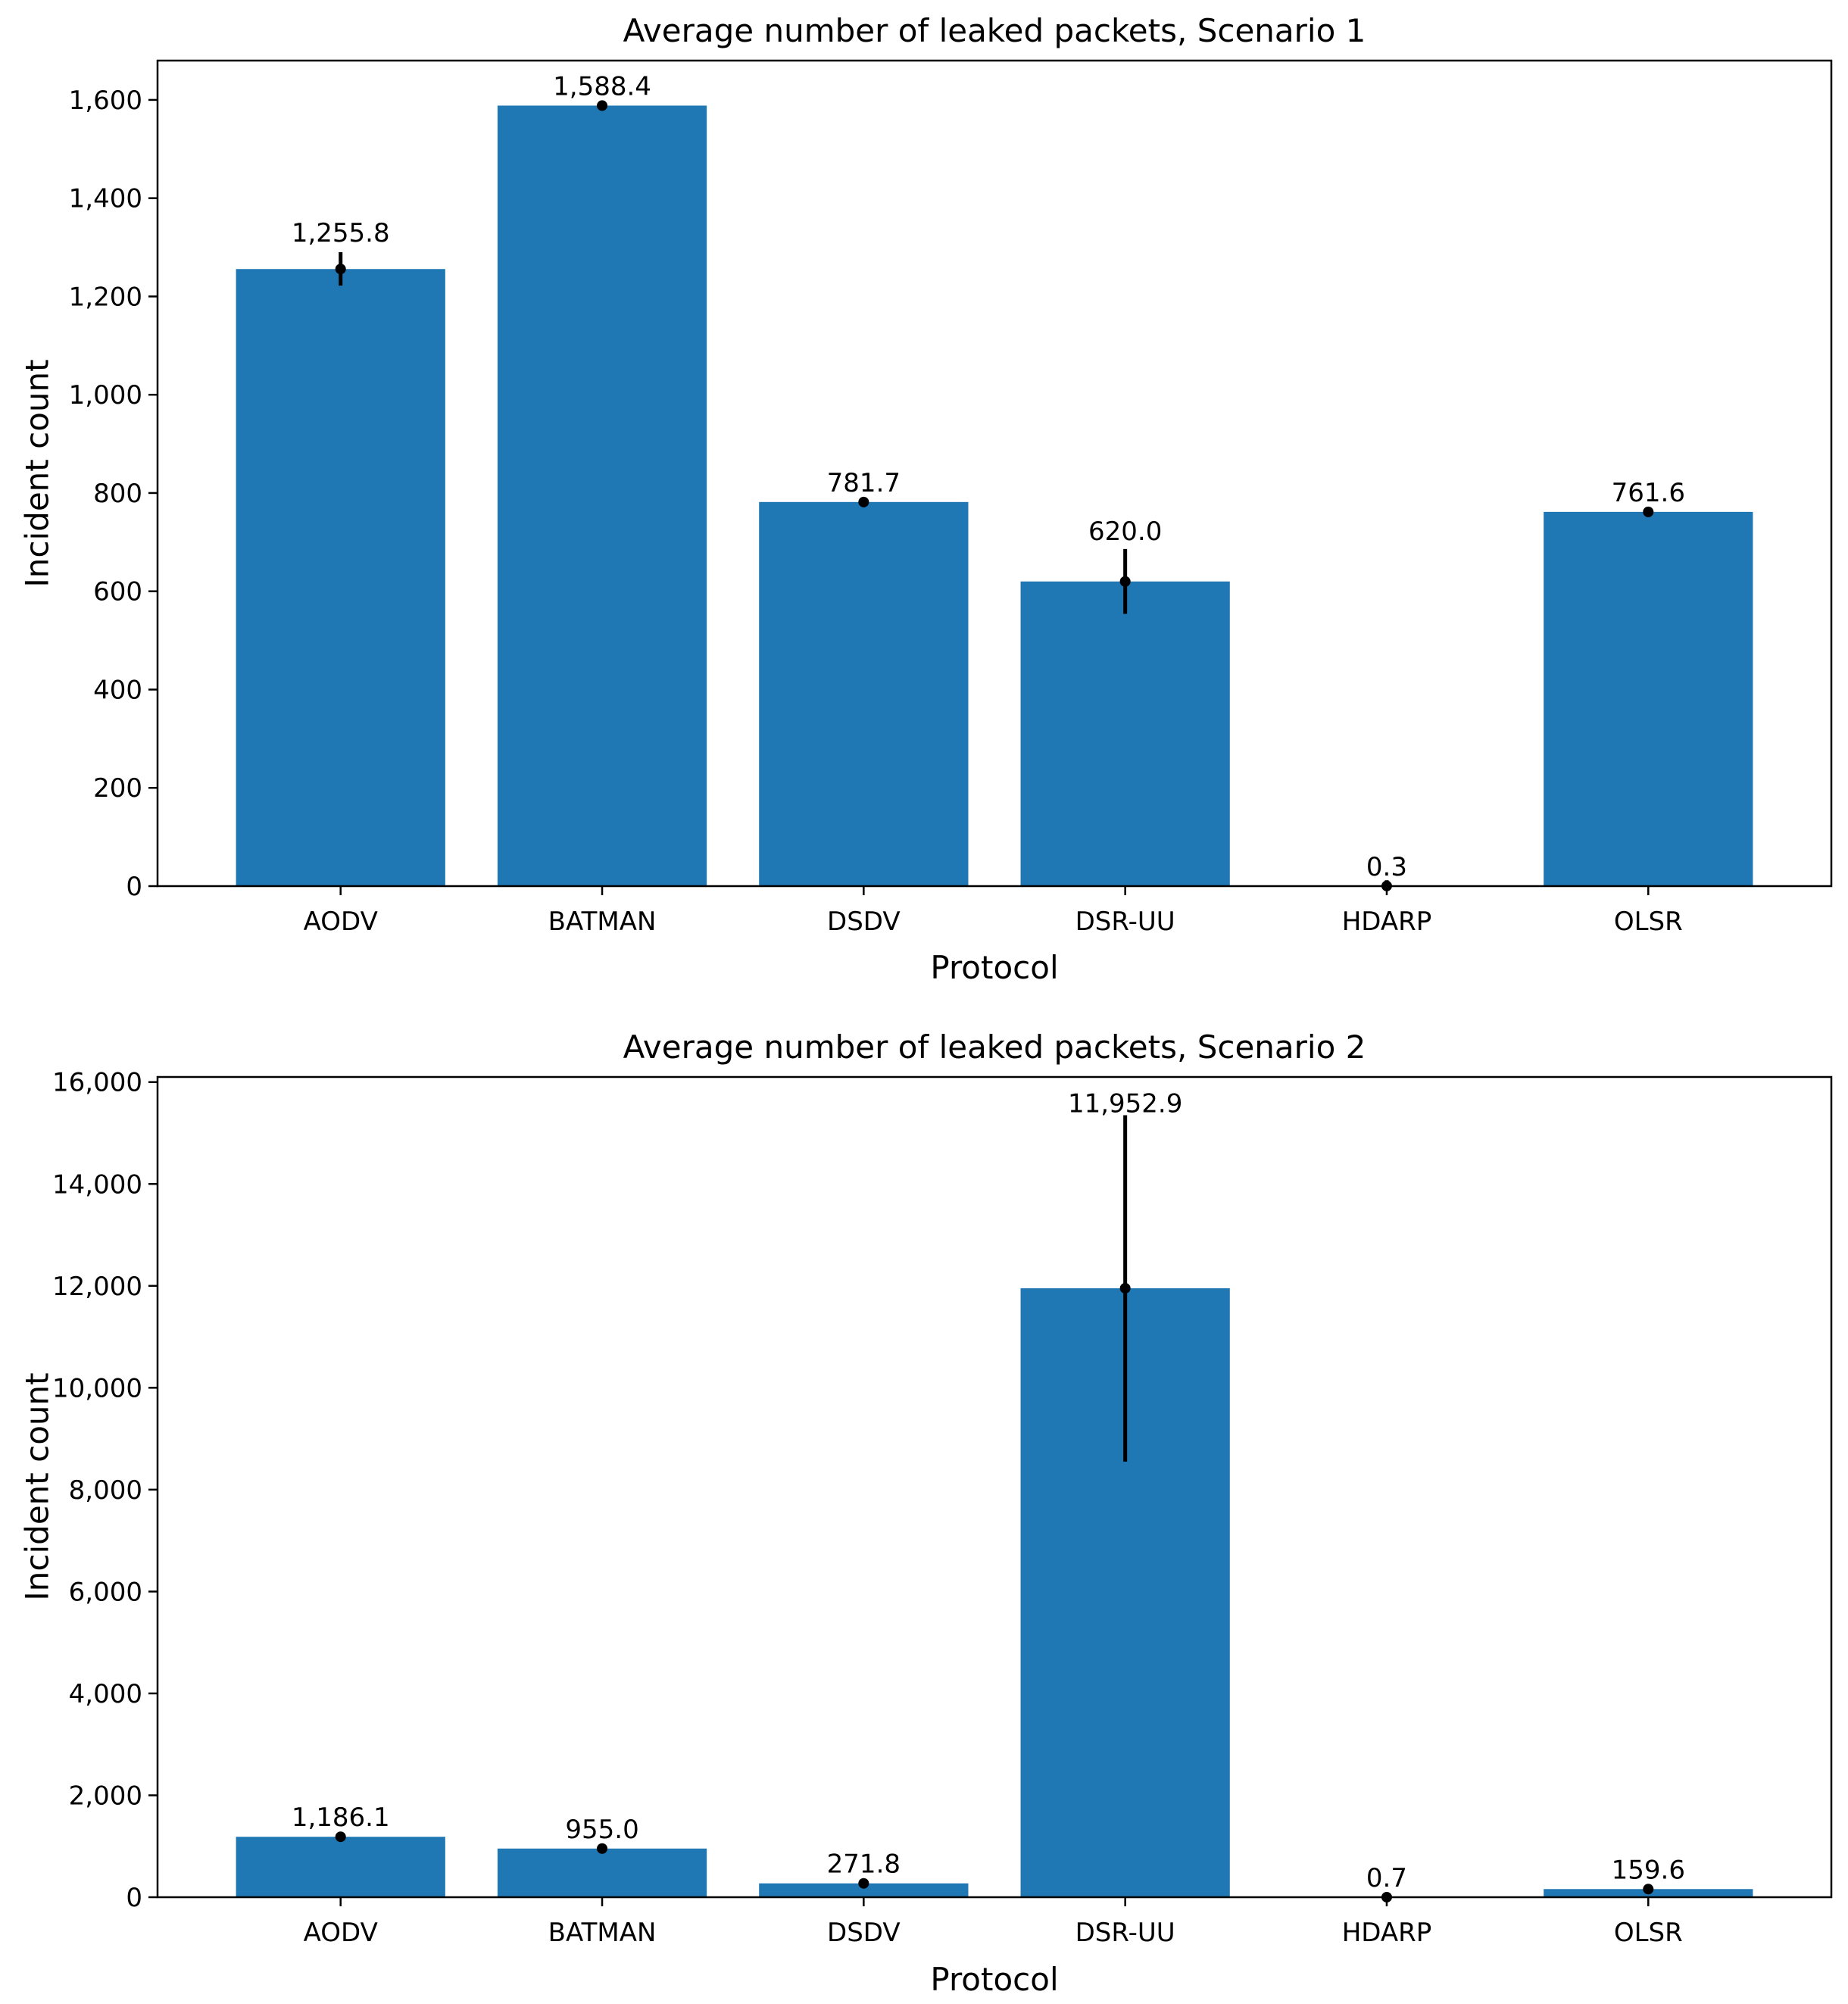  I want to click on y-tick-label: 10,000, so click(97, 1388).